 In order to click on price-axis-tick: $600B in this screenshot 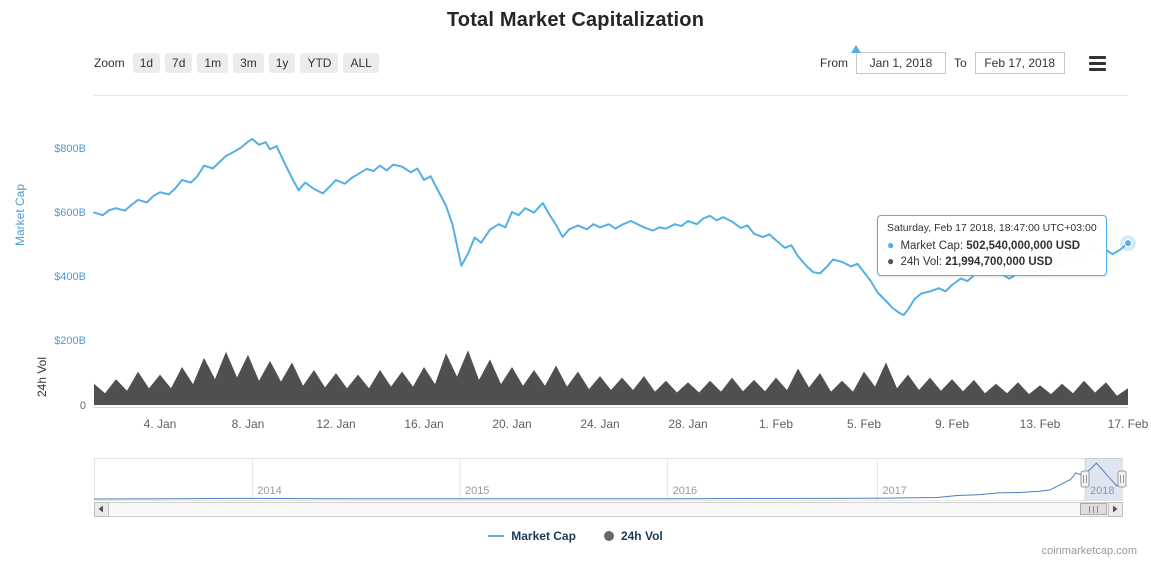, I will do `click(70, 213)`.